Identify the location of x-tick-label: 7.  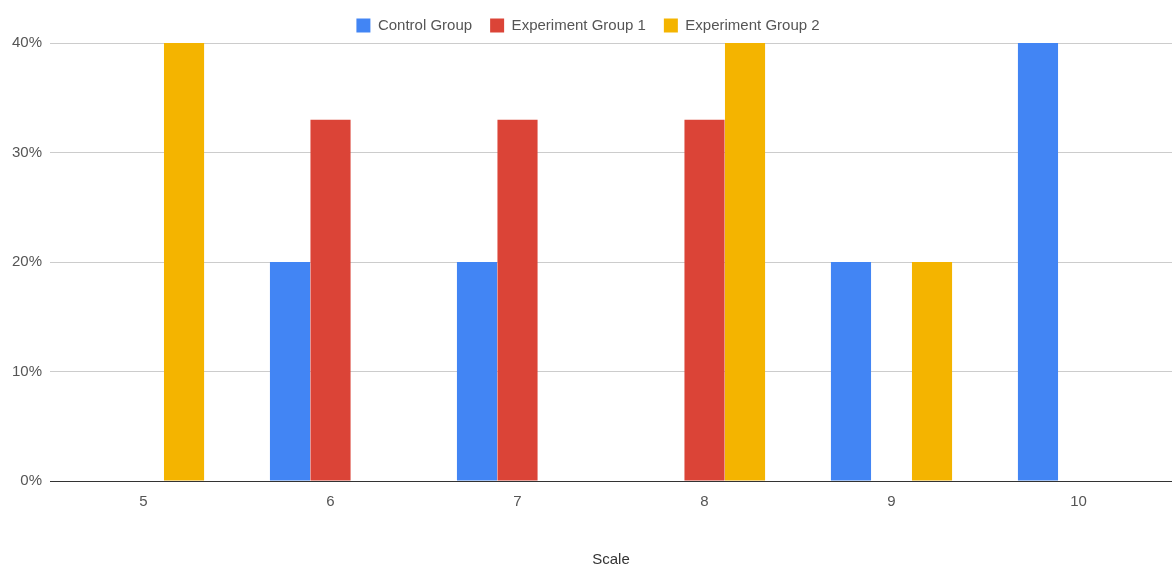
(517, 501).